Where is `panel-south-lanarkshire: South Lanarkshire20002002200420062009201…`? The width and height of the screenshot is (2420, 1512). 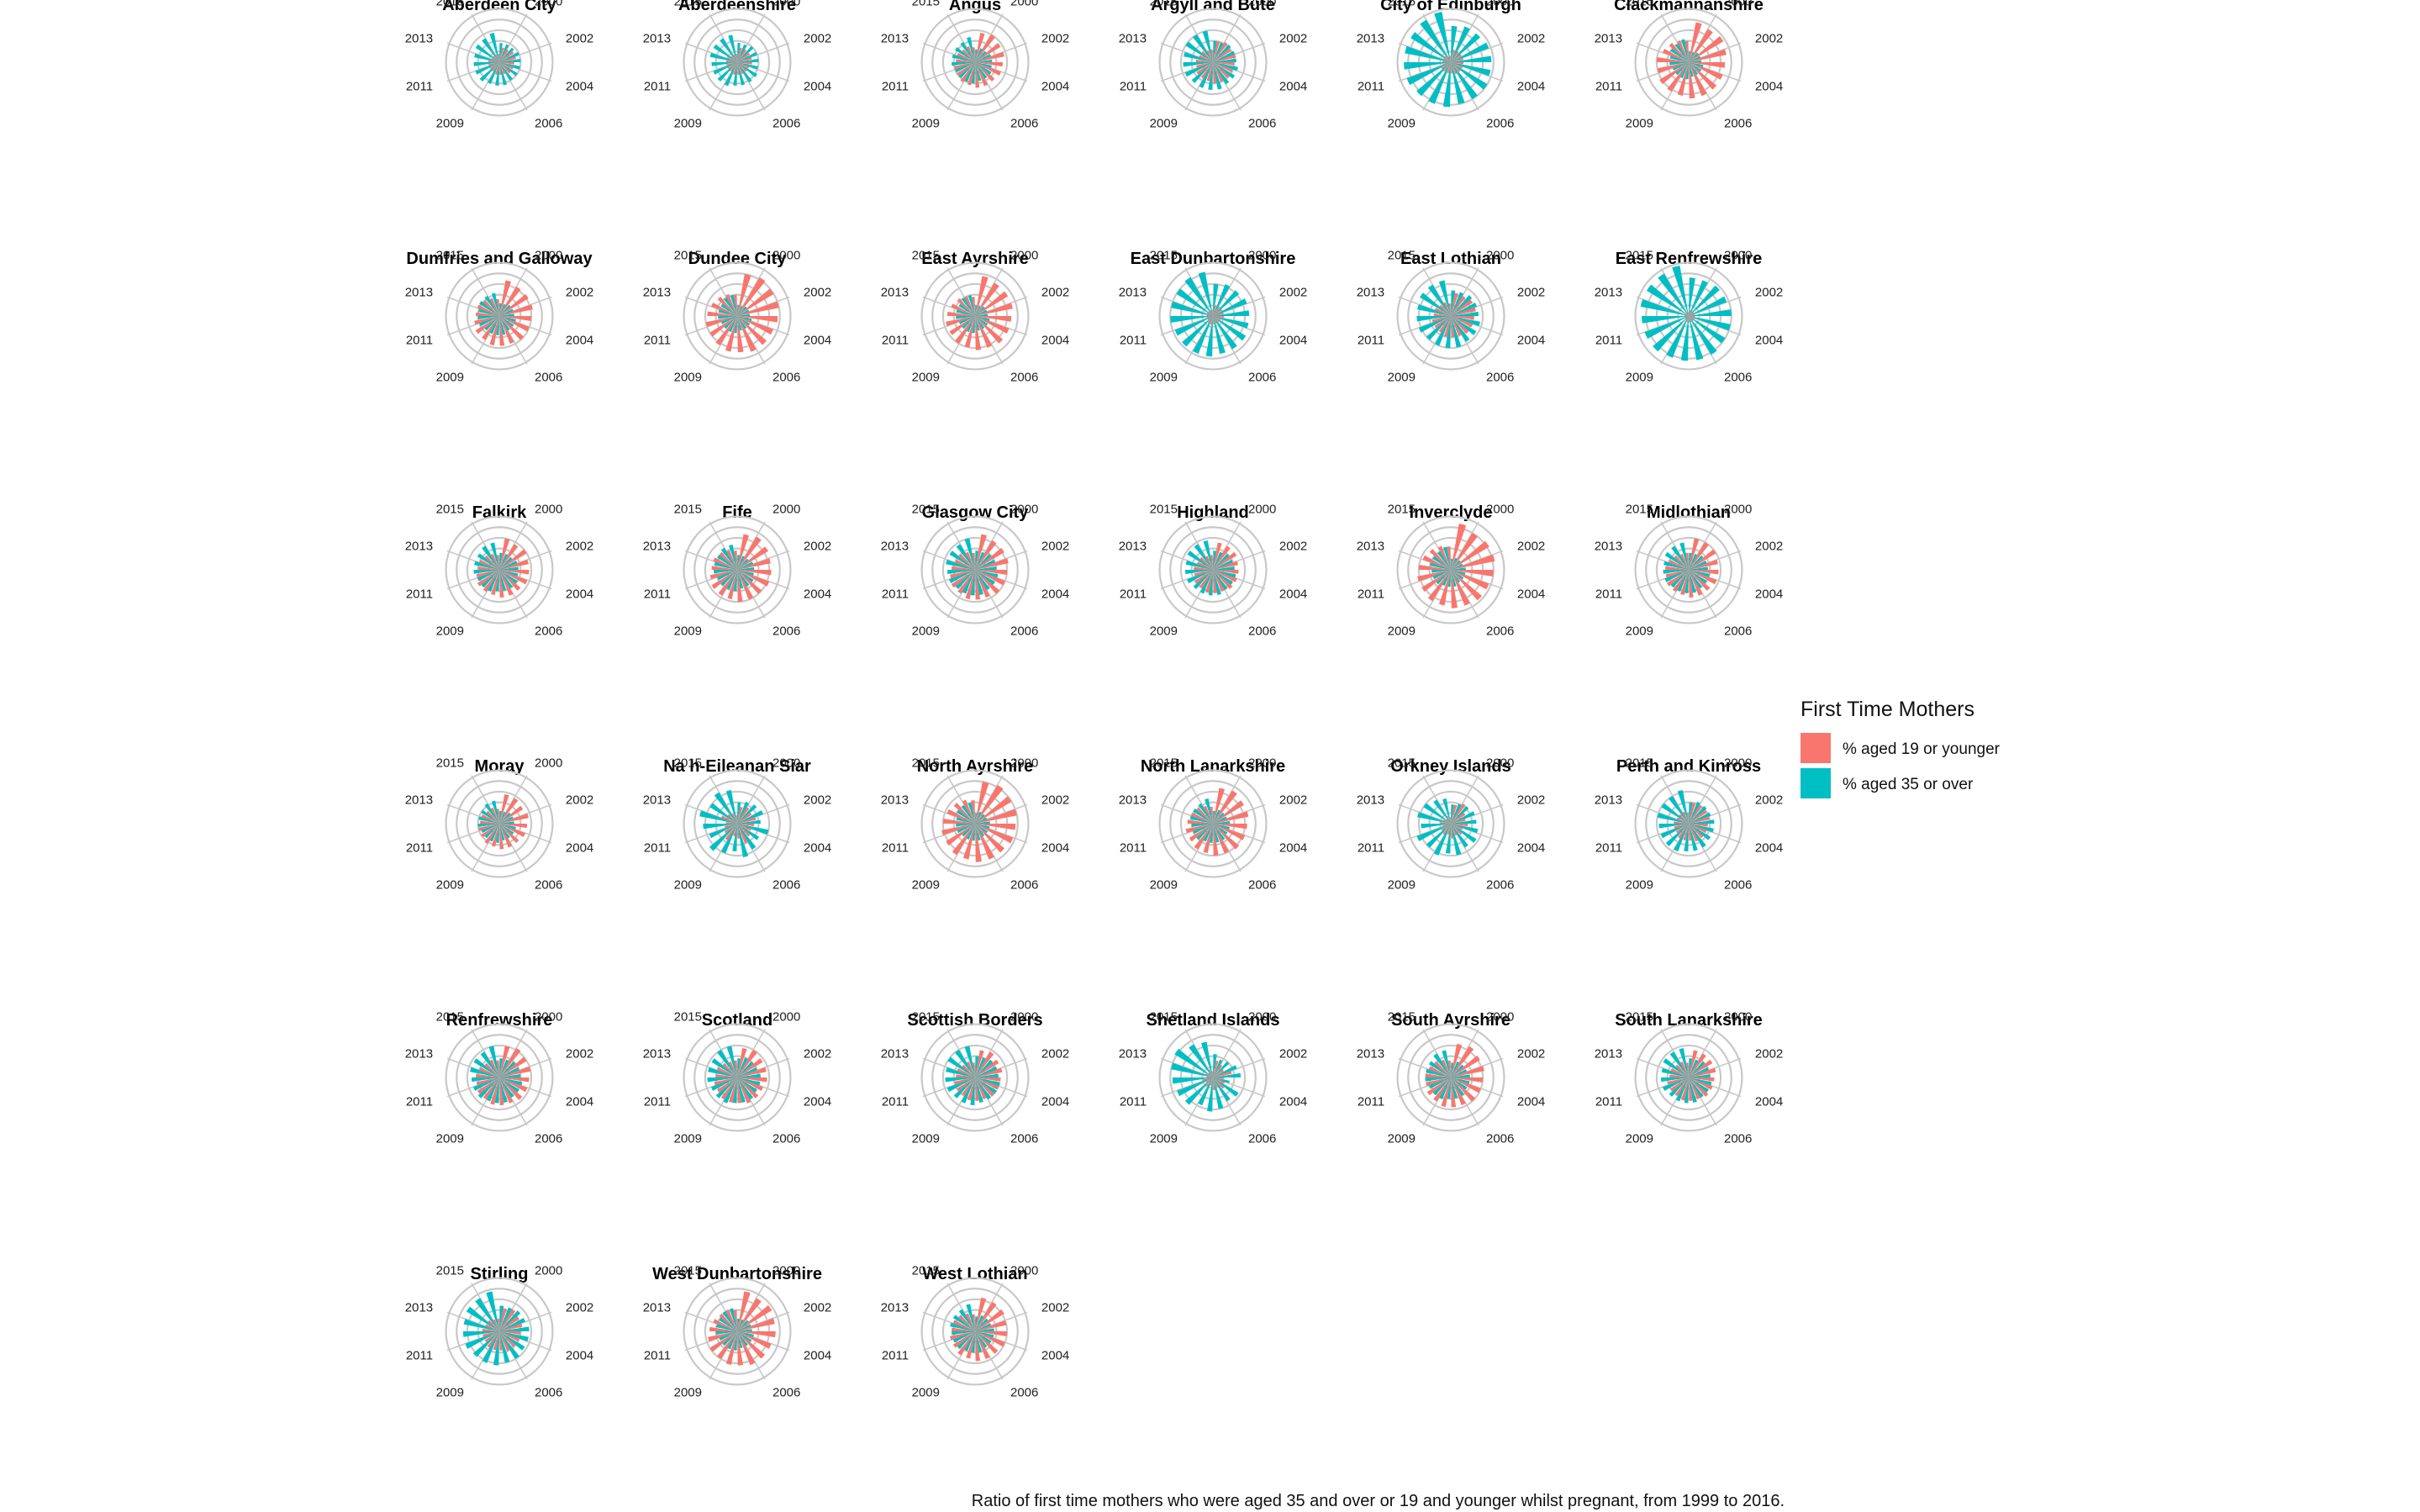 panel-south-lanarkshire: South Lanarkshire20002002200420062009201… is located at coordinates (1690, 1077).